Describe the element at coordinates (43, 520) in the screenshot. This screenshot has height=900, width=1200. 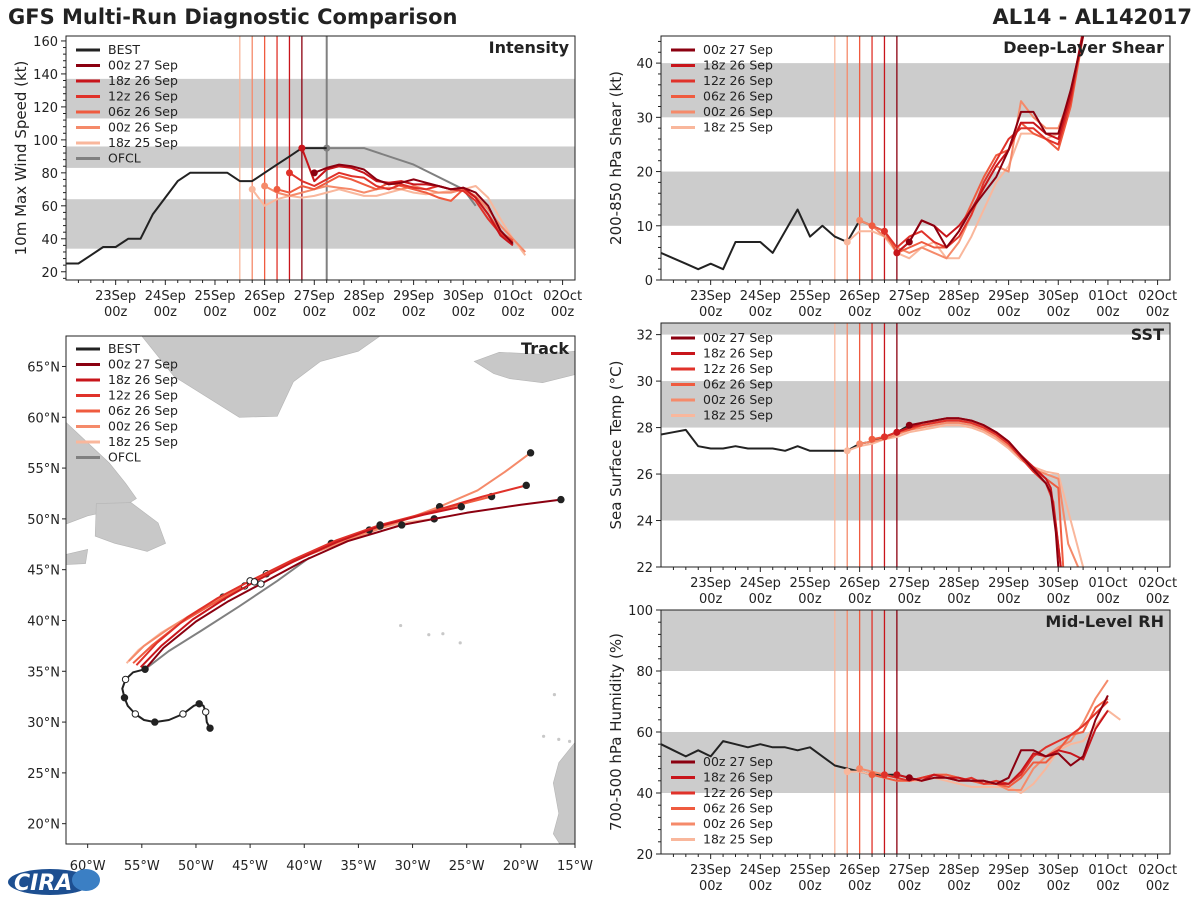
I see `lat-tick-label: 50°N` at that location.